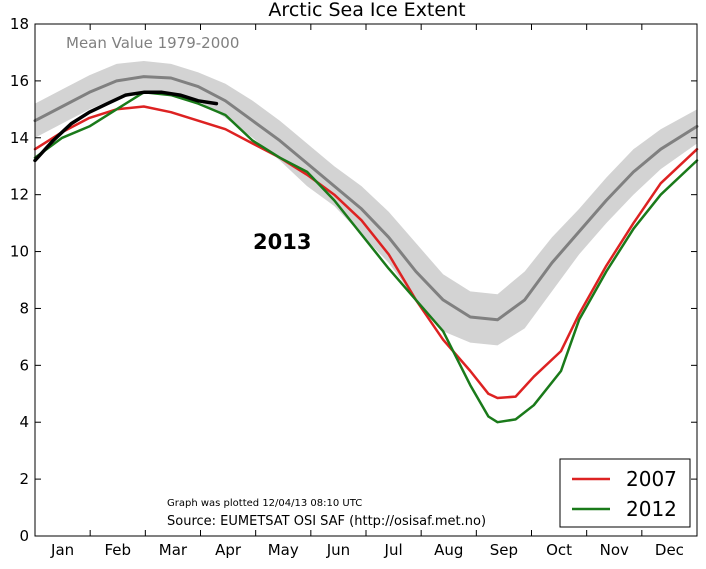 This screenshot has height=569, width=706. Describe the element at coordinates (19, 24) in the screenshot. I see `y-tick-label: 18` at that location.